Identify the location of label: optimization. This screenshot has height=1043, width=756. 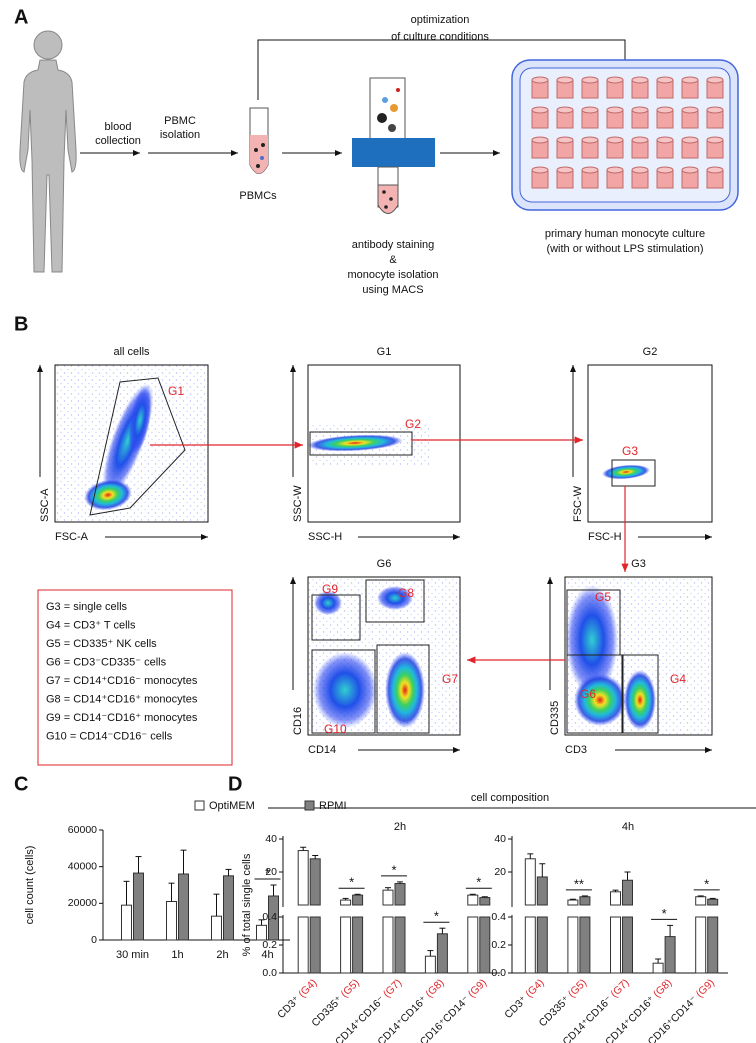
(440, 20).